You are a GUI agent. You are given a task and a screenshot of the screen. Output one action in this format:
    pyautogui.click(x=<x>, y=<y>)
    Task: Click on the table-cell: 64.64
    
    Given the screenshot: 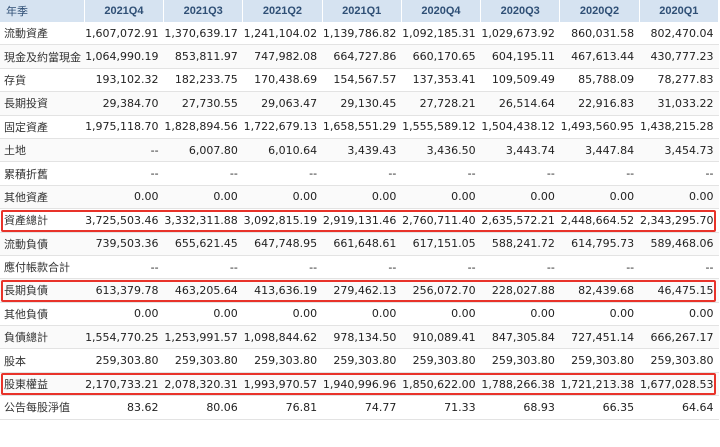 What is the action you would take?
    pyautogui.click(x=679, y=407)
    